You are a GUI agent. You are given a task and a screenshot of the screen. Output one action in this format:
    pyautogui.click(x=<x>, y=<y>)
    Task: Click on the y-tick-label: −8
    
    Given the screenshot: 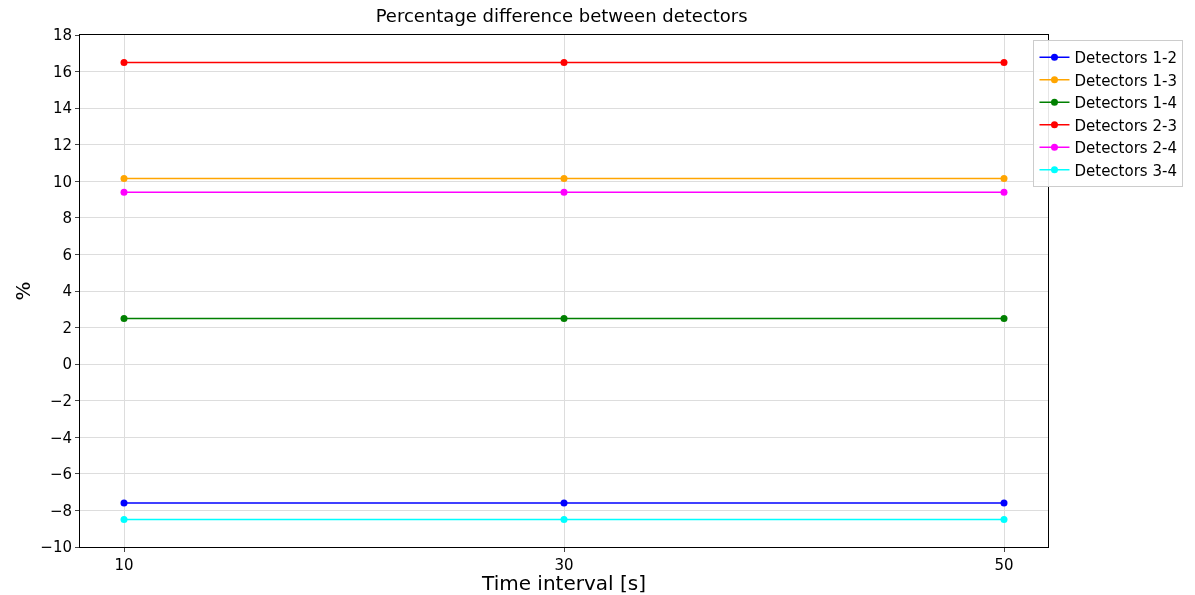 What is the action you would take?
    pyautogui.click(x=60, y=510)
    